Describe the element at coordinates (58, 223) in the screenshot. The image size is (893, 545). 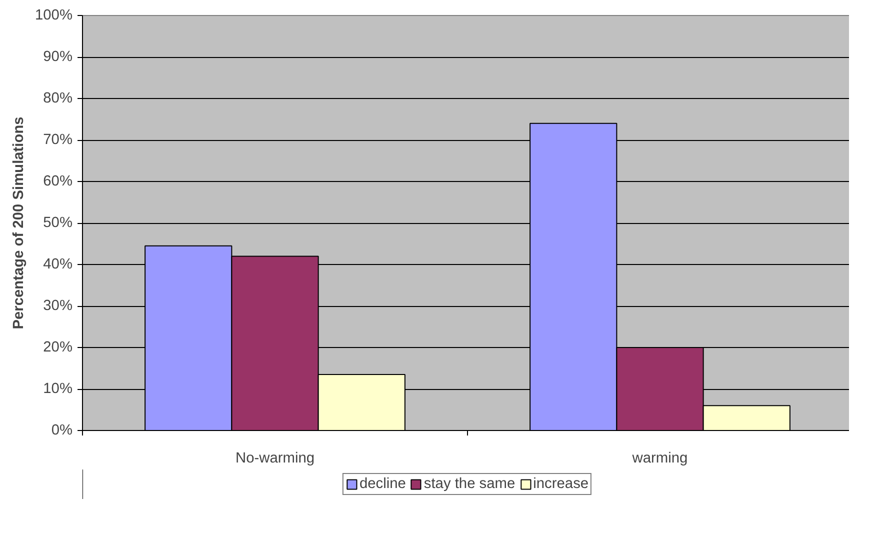
I see `y-tick-label: 50%` at that location.